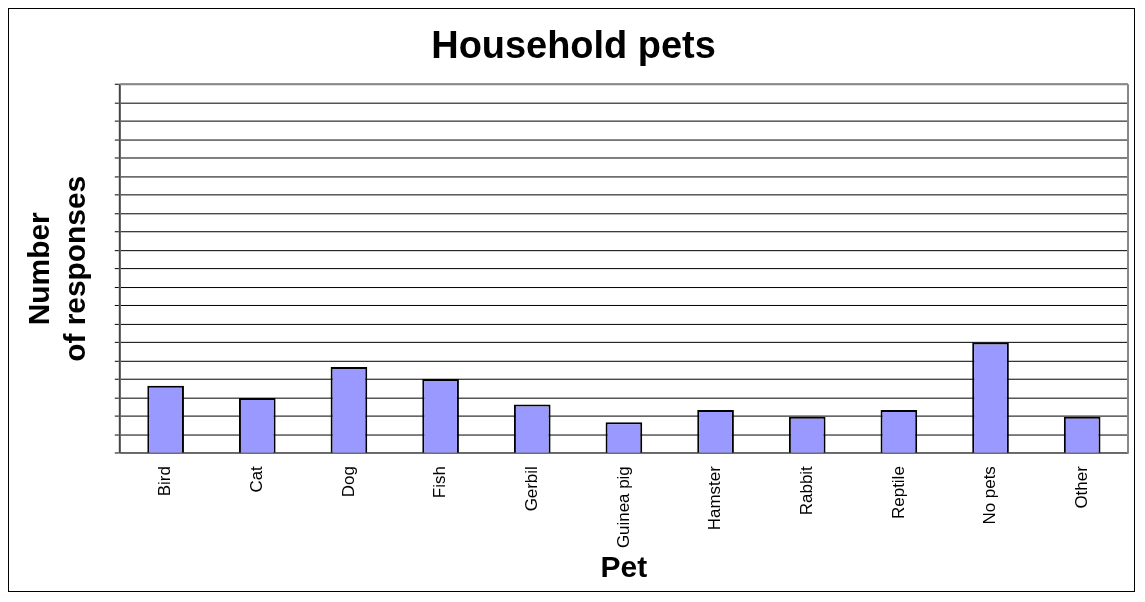 The height and width of the screenshot is (602, 1145). I want to click on x-tick-label: Gerbil, so click(531, 489).